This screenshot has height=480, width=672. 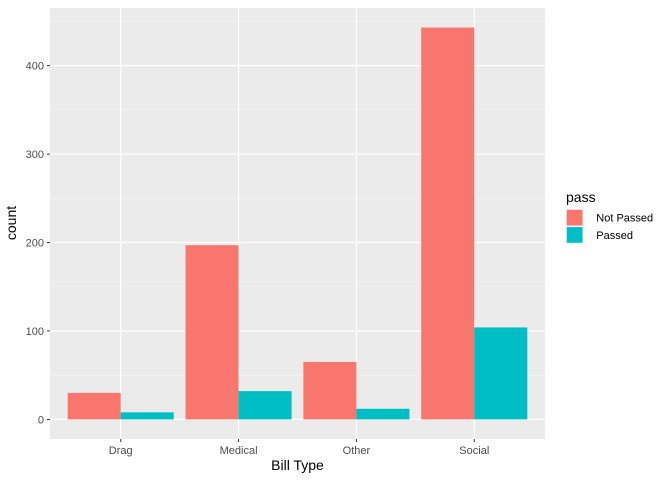 What do you see at coordinates (624, 219) in the screenshot?
I see `legend-label: Not Passed` at bounding box center [624, 219].